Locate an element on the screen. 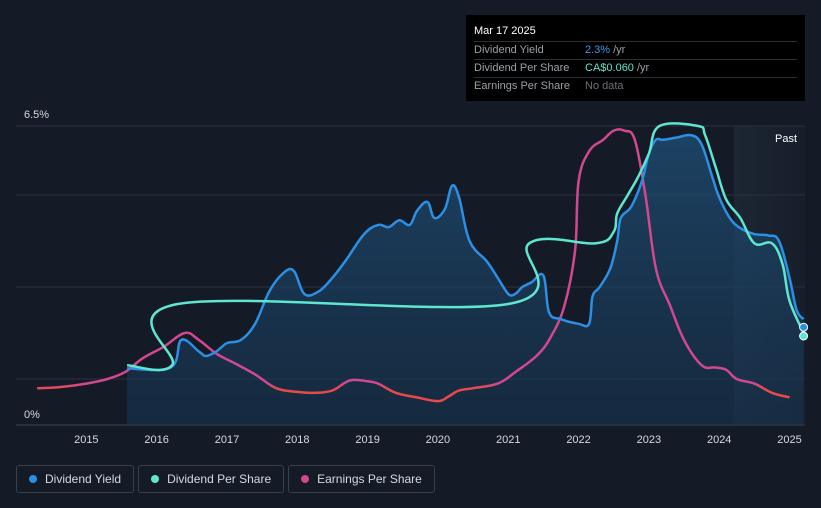 The width and height of the screenshot is (821, 508). tooltip-row-earnings-per-share: Earnings Per Share No data is located at coordinates (635, 86).